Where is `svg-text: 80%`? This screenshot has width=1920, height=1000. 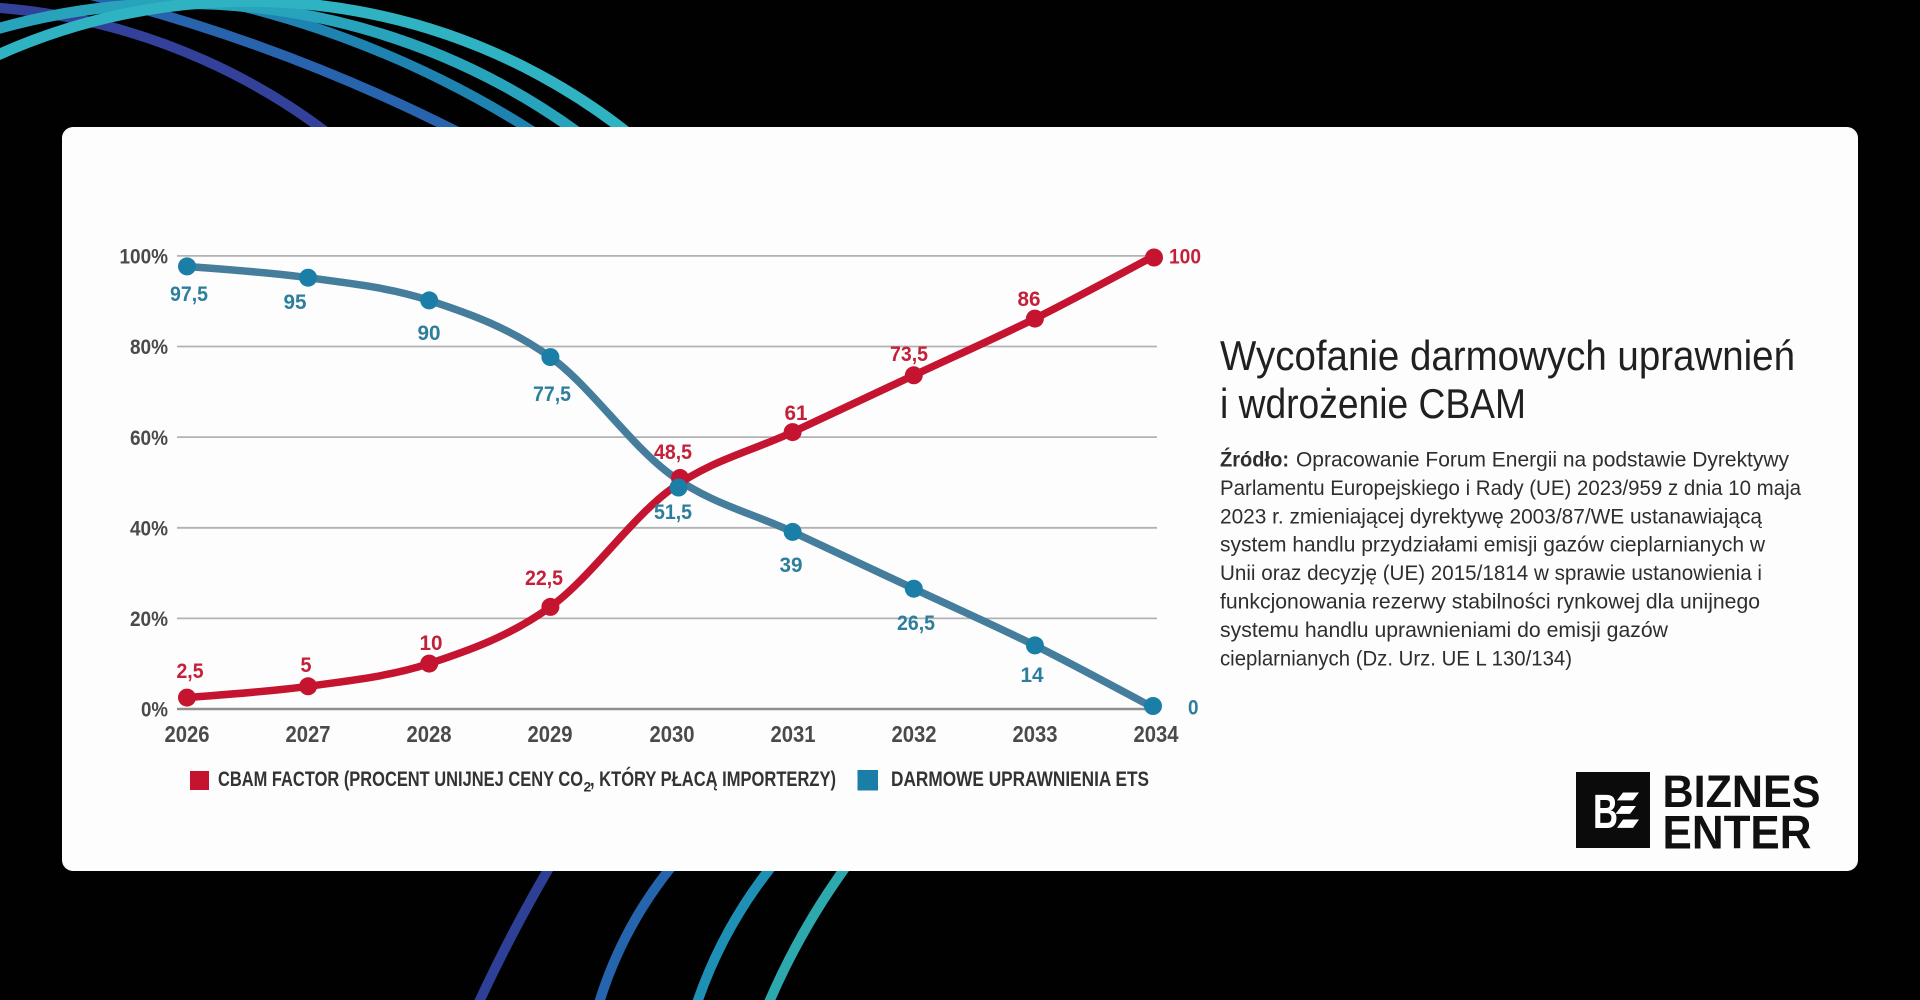 svg-text: 80% is located at coordinates (149, 347).